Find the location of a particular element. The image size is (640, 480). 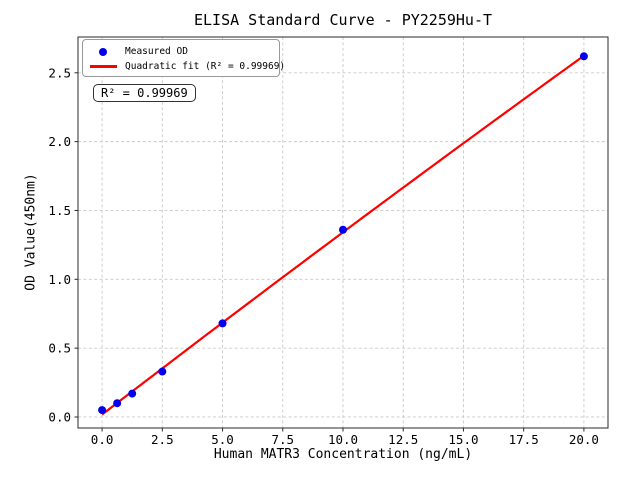

x-tick-label: 20.0 is located at coordinates (584, 439).